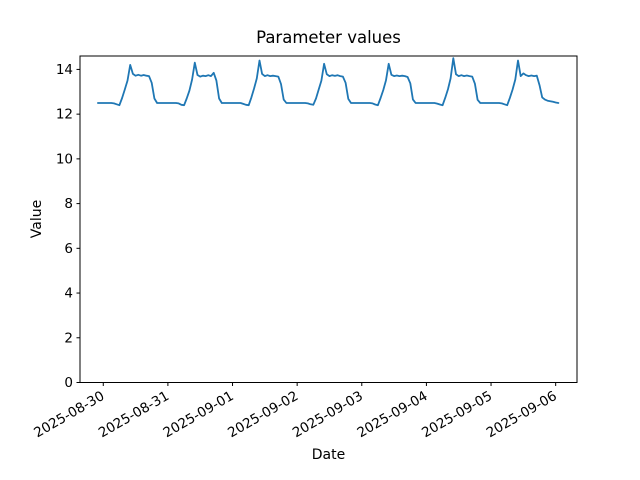  Describe the element at coordinates (134, 414) in the screenshot. I see `x-tick-label: 2025-08-31` at that location.